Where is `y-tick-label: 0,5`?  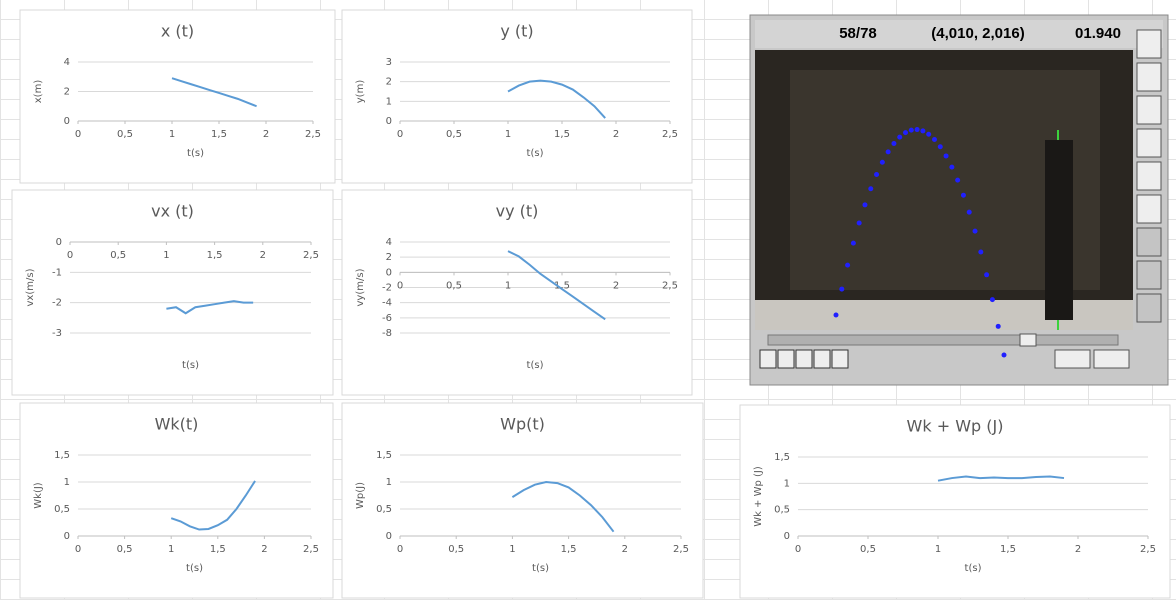 y-tick-label: 0,5 is located at coordinates (782, 510).